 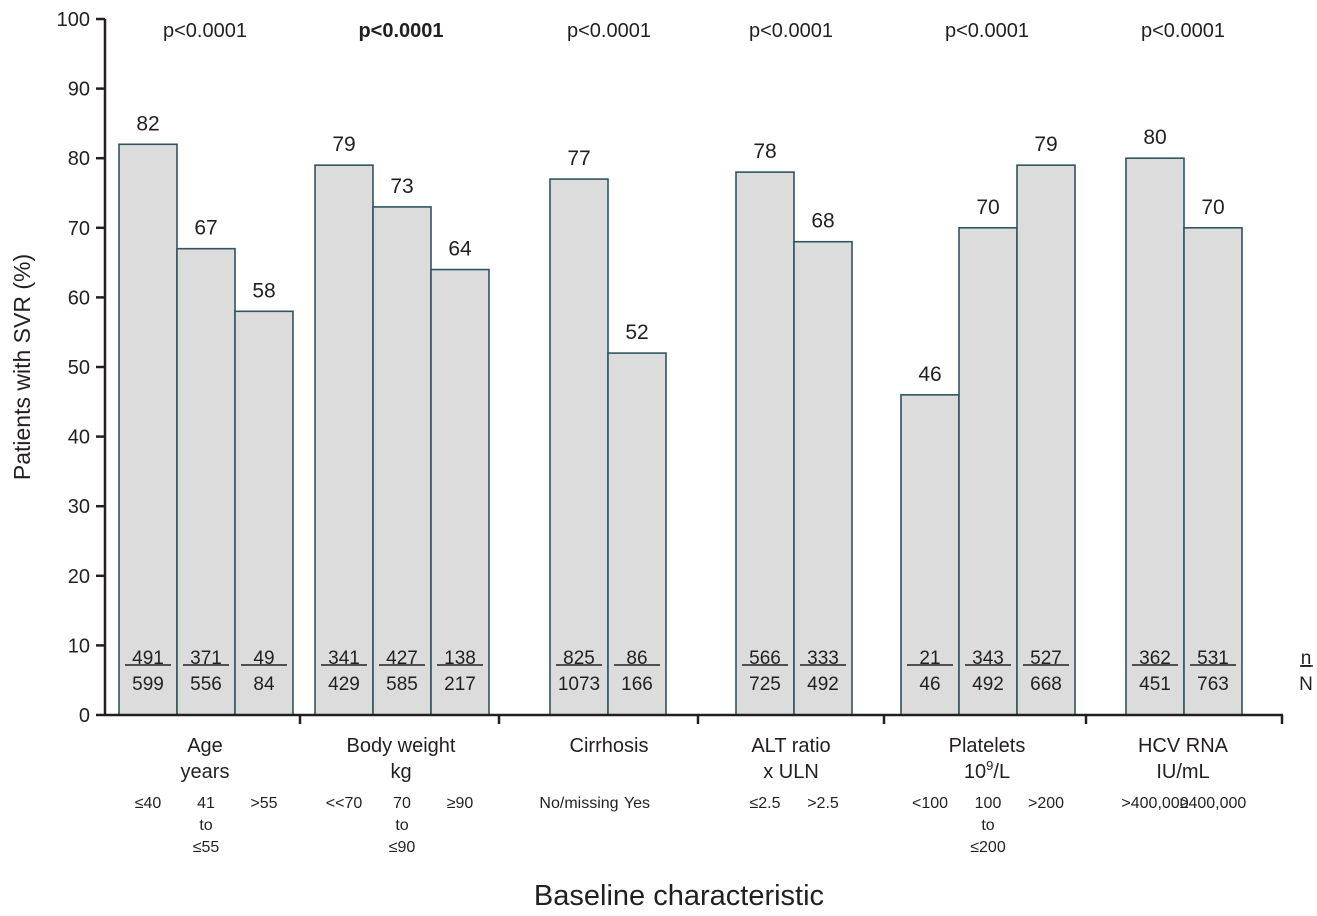 I want to click on N-legend-label: N, so click(x=1306, y=684).